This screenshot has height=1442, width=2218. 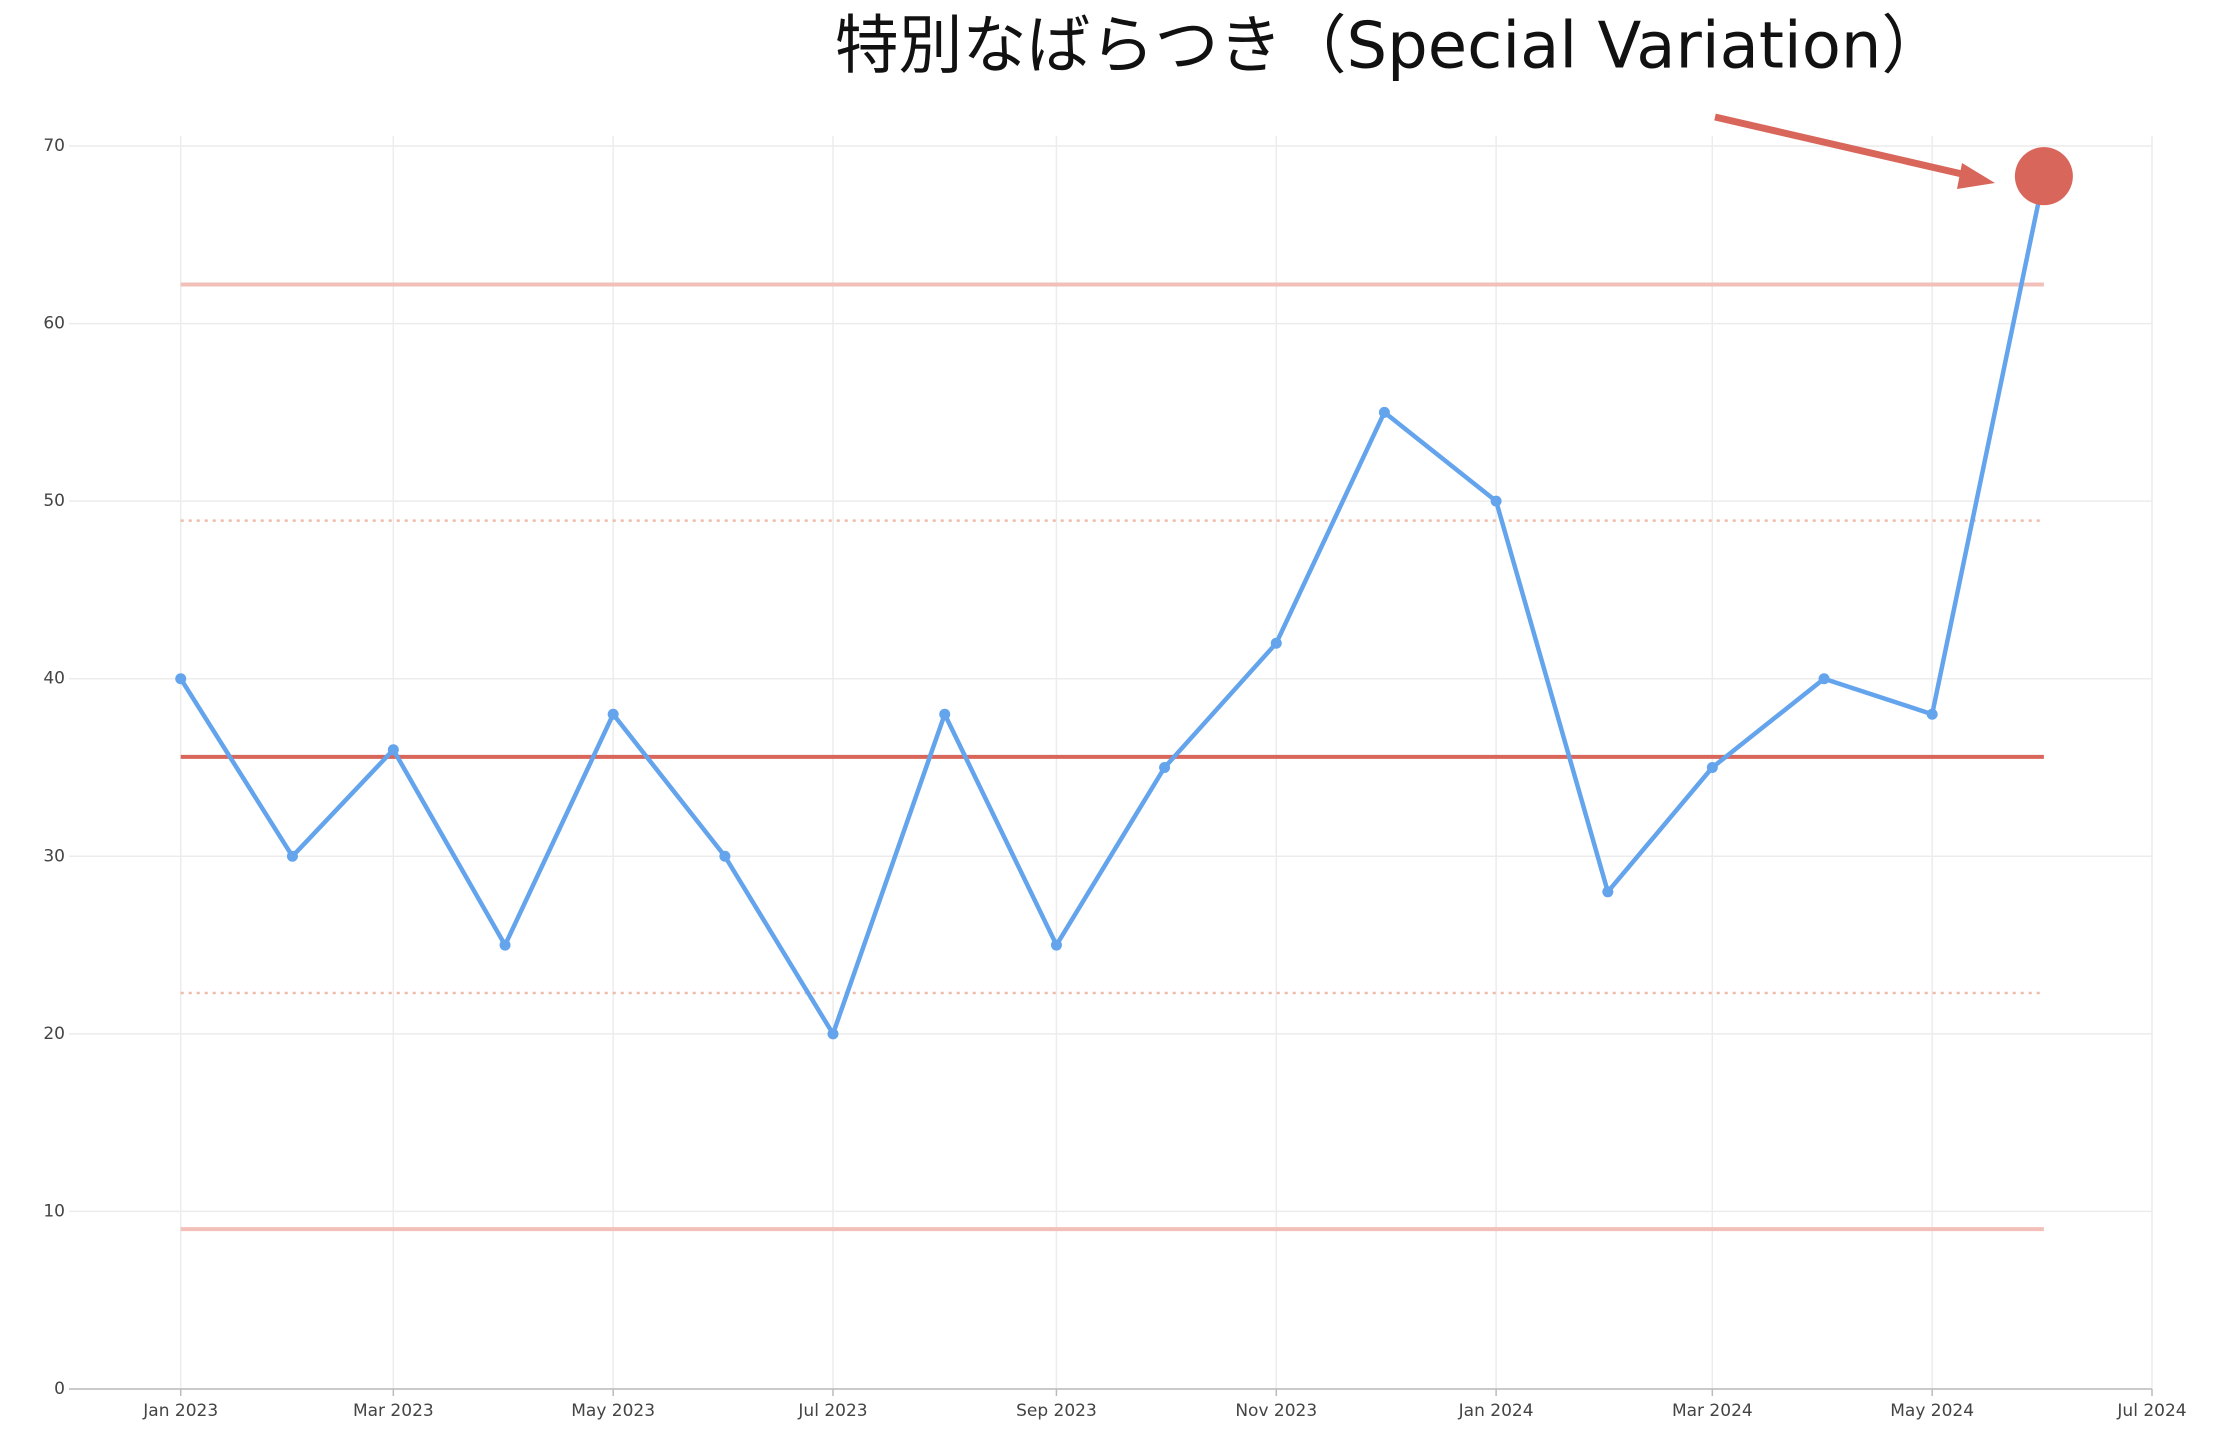 What do you see at coordinates (54, 1211) in the screenshot?
I see `y-tick-label: 10` at bounding box center [54, 1211].